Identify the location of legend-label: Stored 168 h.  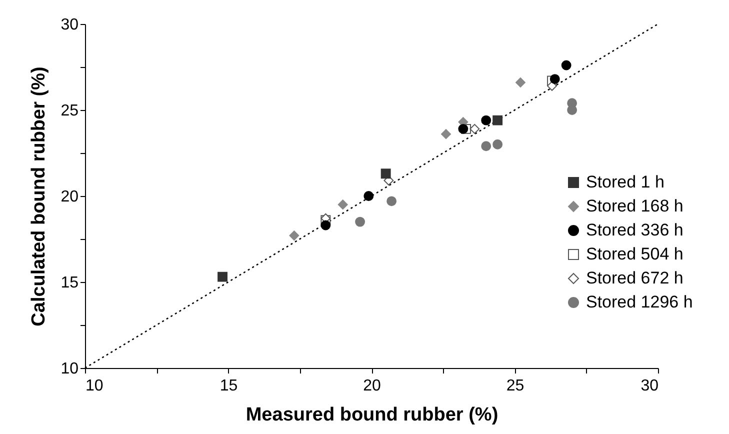
(635, 206).